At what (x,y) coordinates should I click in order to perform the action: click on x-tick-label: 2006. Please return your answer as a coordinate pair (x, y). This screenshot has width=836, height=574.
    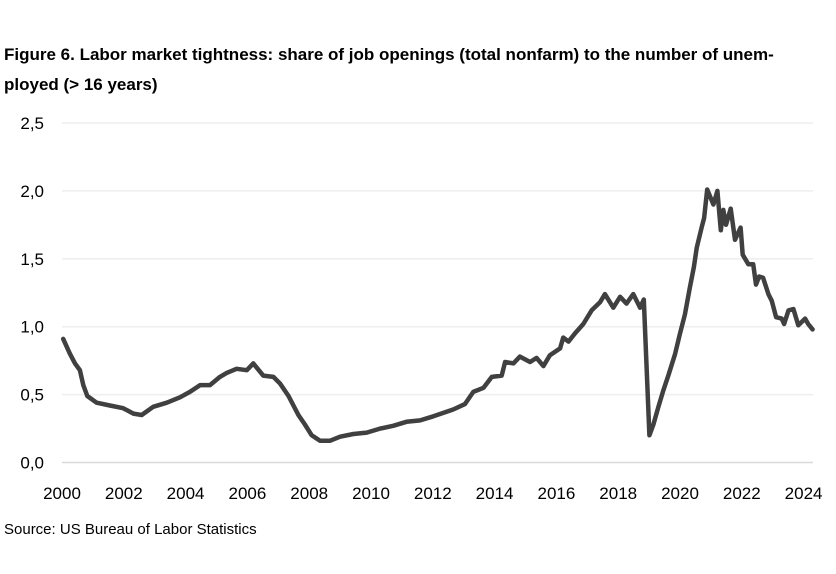
    Looking at the image, I should click on (247, 493).